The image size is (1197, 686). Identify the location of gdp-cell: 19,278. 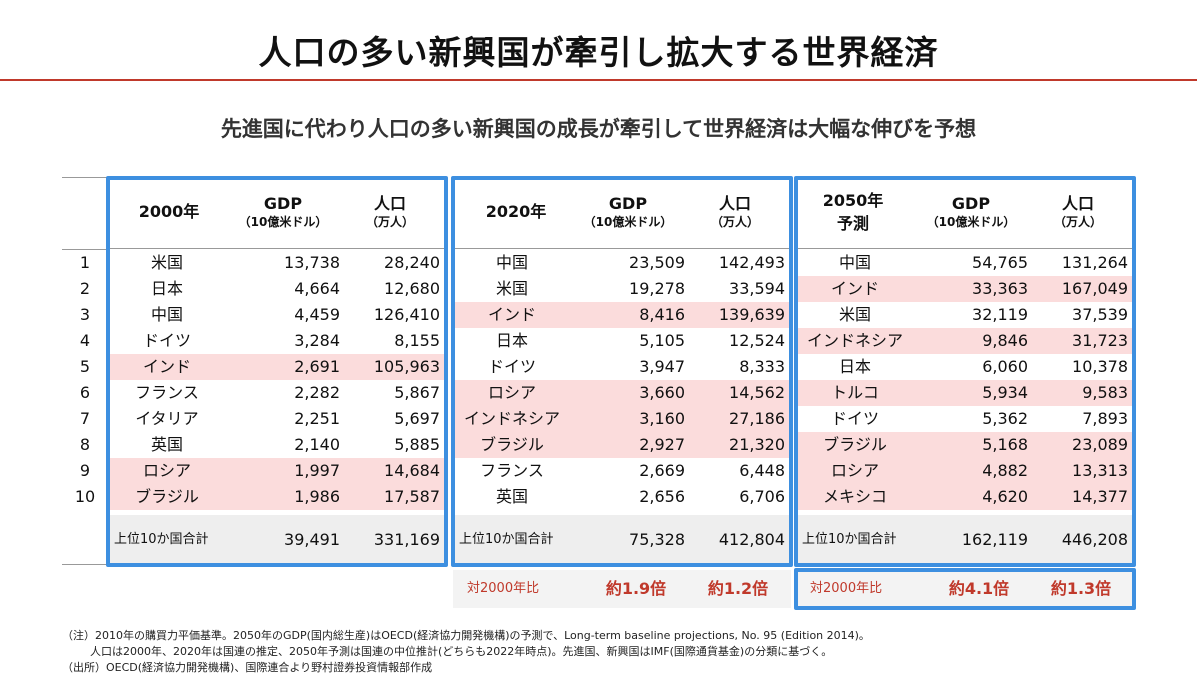
(657, 288).